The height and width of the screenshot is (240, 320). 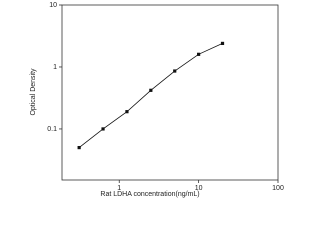 I want to click on x-tick-label: 10, so click(x=199, y=188).